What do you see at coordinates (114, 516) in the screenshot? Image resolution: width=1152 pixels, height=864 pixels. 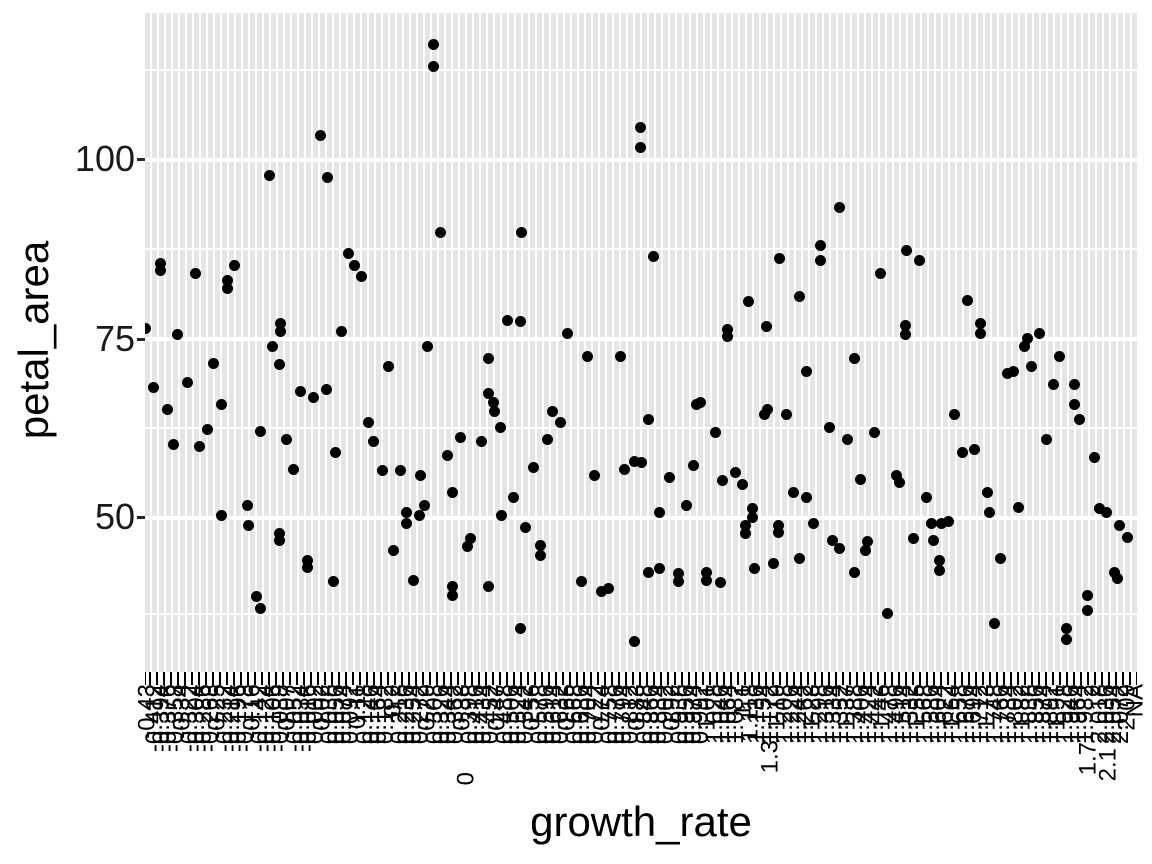 I see `y-tick-label-50: 50` at bounding box center [114, 516].